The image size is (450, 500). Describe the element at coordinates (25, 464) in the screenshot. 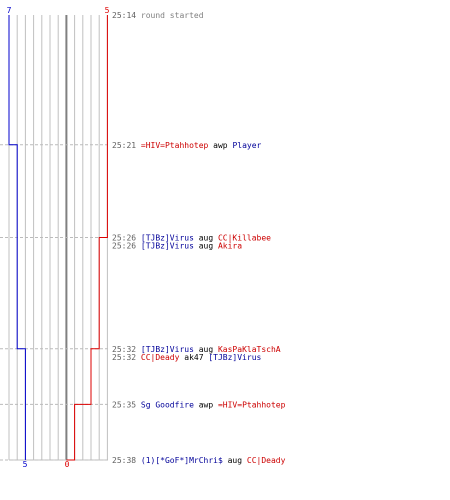

I see `bottom-left-label: 5` at that location.